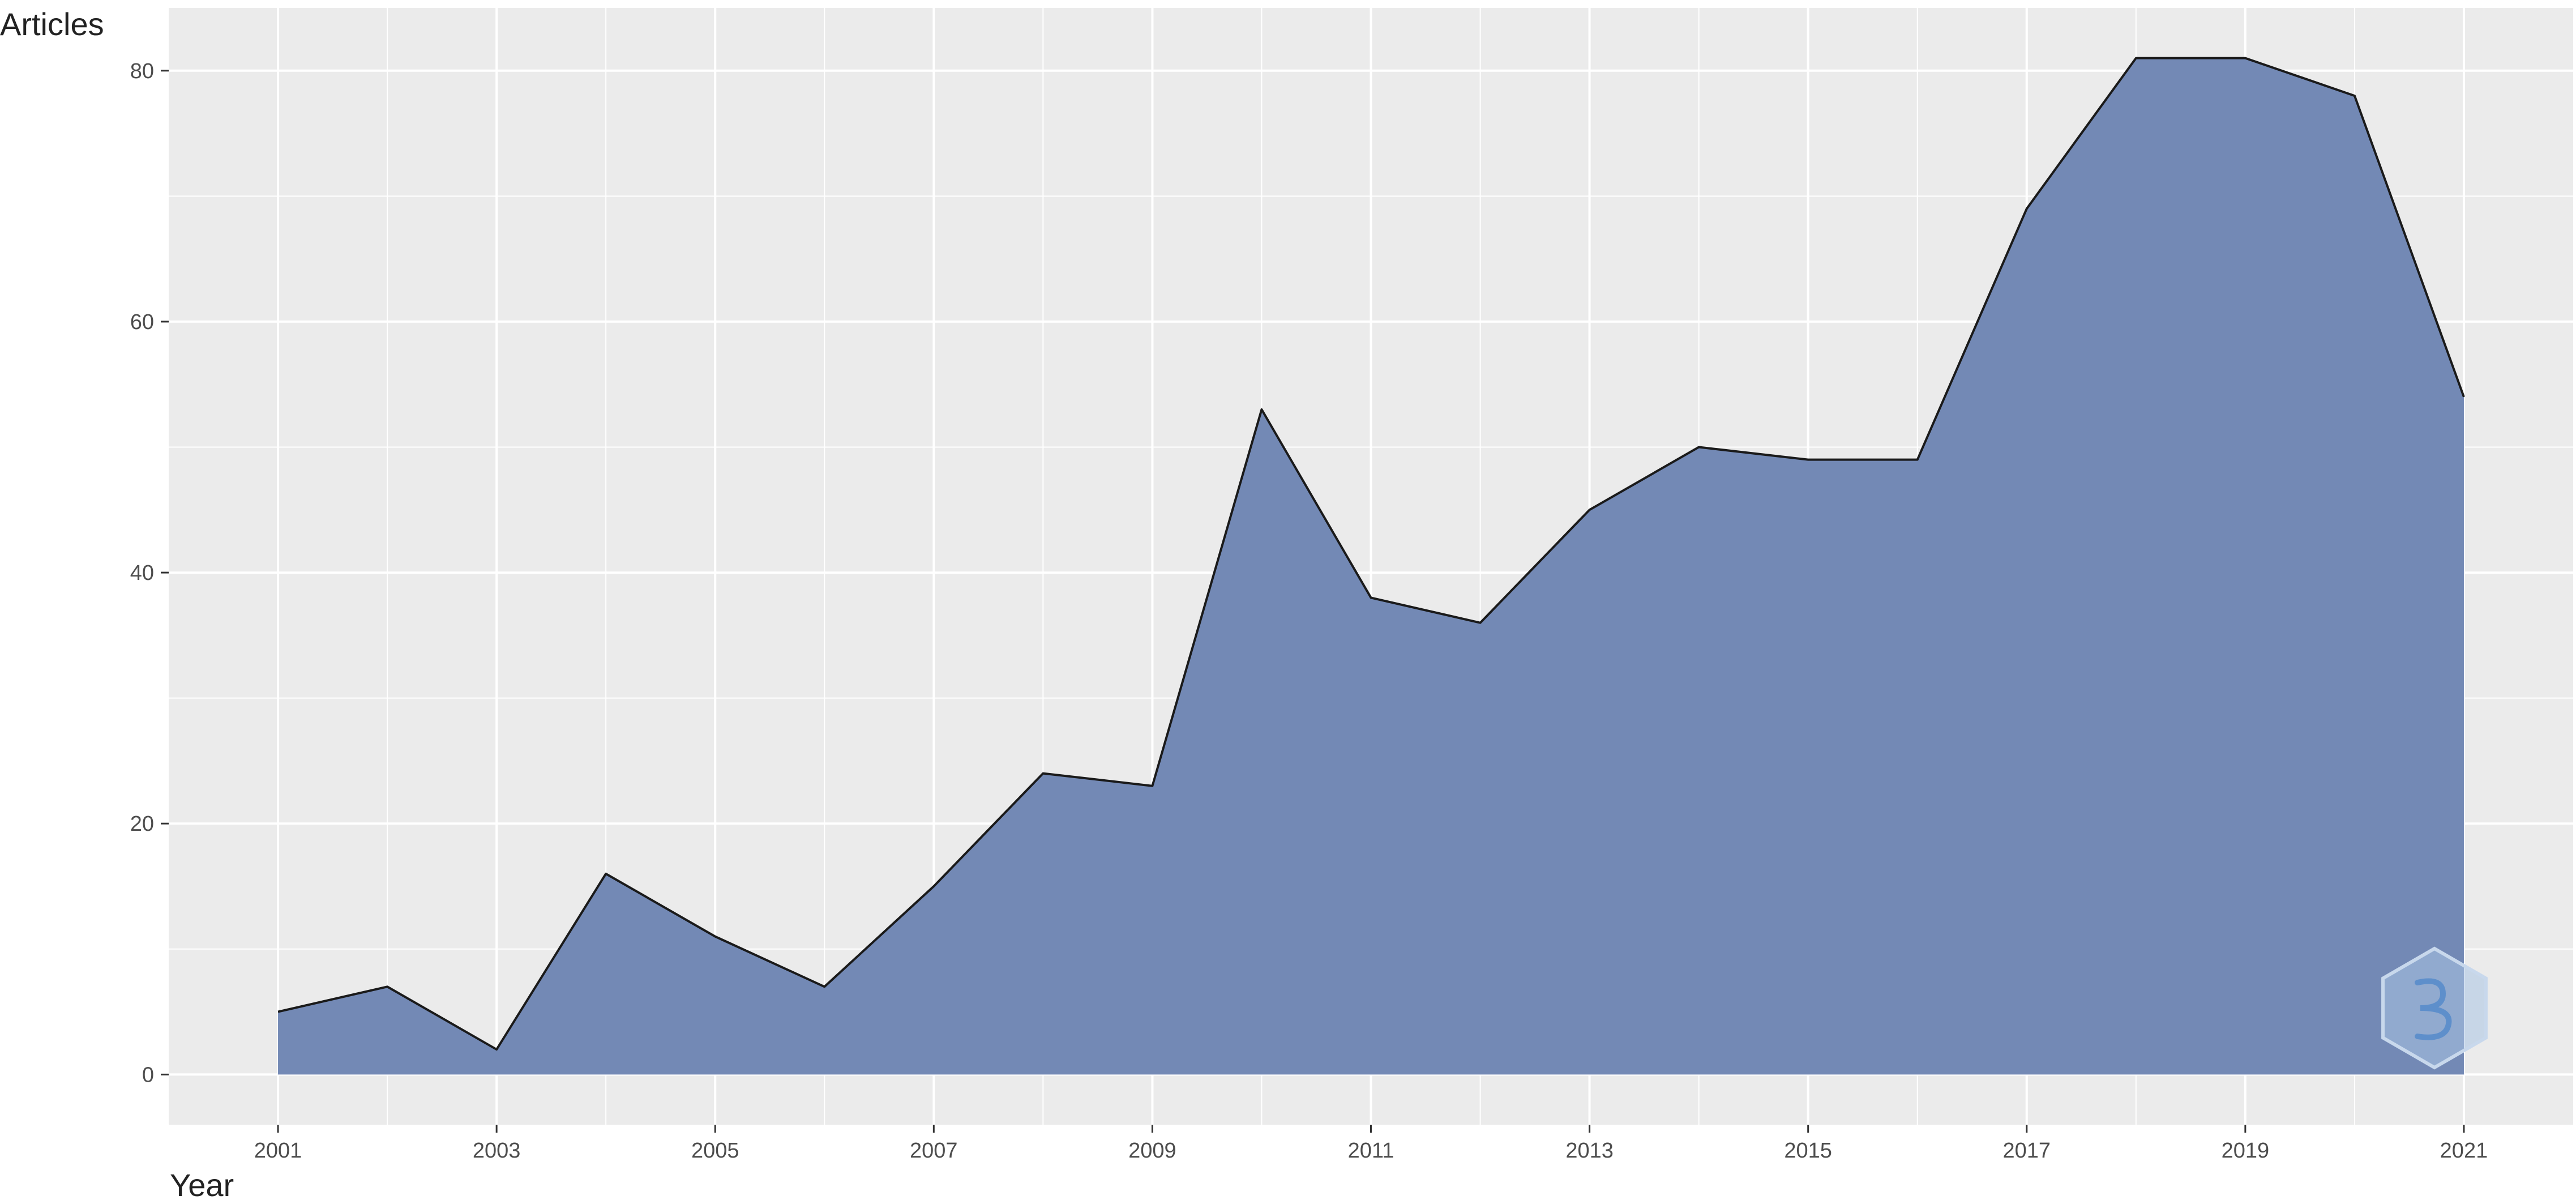 The height and width of the screenshot is (1204, 2576). I want to click on logo-glyph, so click(2433, 1009).